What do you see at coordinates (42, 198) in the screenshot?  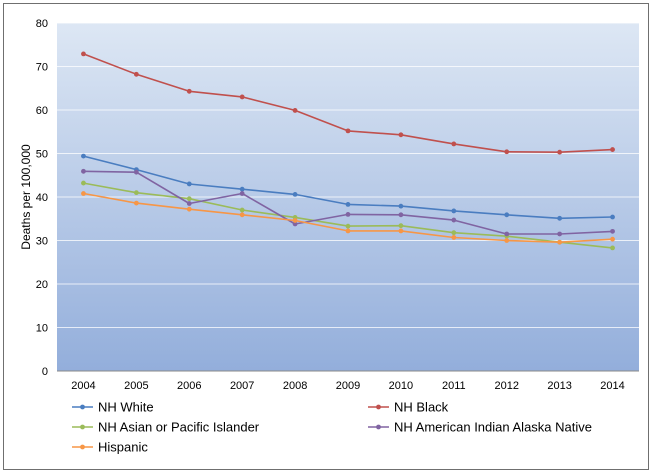 I see `y-tick-label: 40` at bounding box center [42, 198].